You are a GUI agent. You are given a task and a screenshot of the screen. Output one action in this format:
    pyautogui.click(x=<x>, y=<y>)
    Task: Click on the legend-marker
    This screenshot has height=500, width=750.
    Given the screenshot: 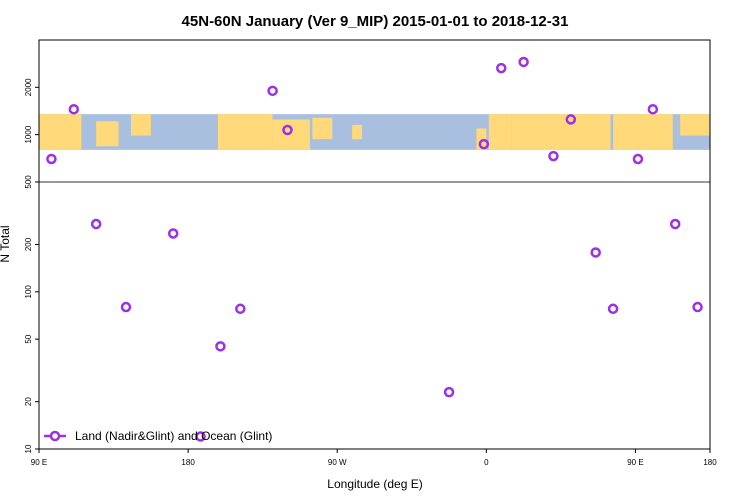 What is the action you would take?
    pyautogui.click(x=55, y=436)
    